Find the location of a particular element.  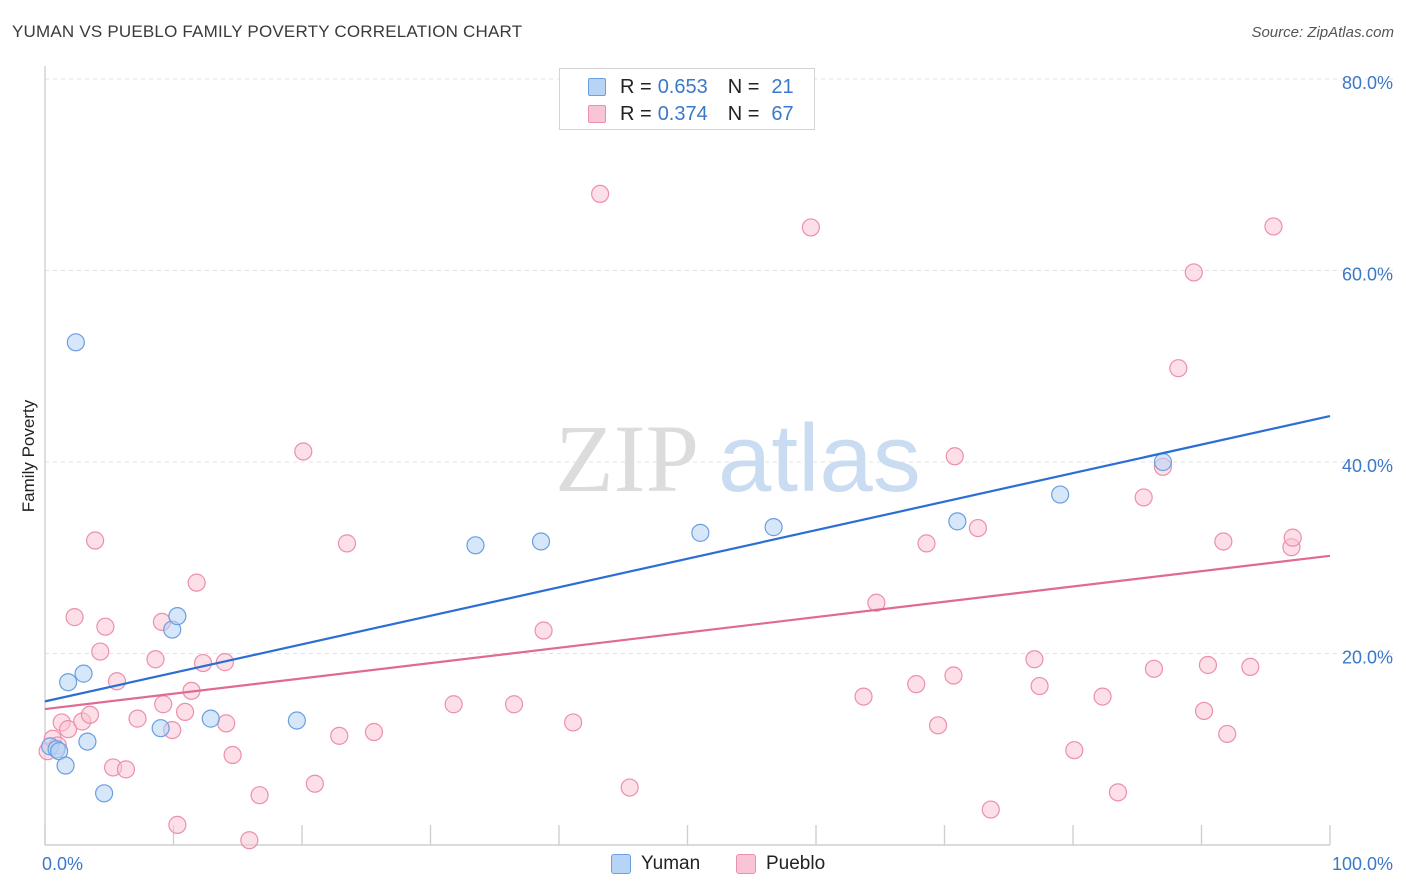

legend-swatch-pueblo is located at coordinates (597, 114).